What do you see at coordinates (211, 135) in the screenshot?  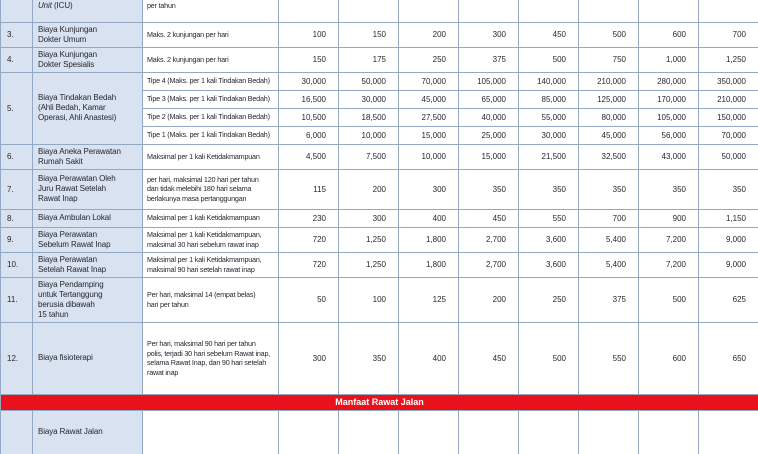 I see `benefit-desc: Tipe 1 (Maks. per 1 kali Tindakan Bedah)` at bounding box center [211, 135].